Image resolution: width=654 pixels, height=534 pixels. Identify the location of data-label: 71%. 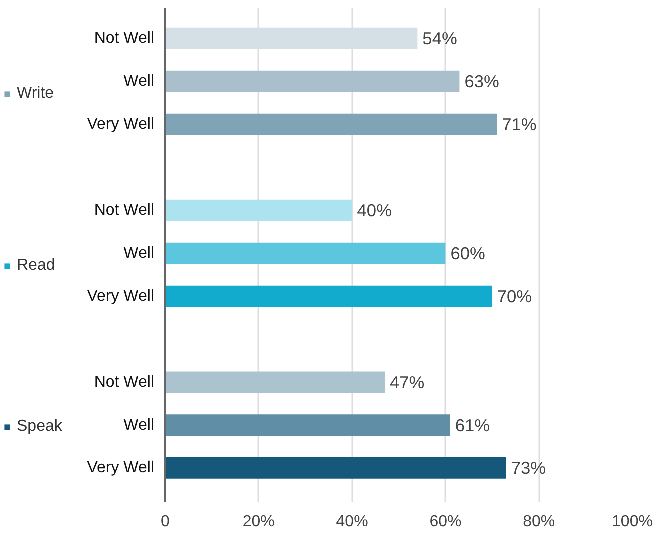
(519, 124).